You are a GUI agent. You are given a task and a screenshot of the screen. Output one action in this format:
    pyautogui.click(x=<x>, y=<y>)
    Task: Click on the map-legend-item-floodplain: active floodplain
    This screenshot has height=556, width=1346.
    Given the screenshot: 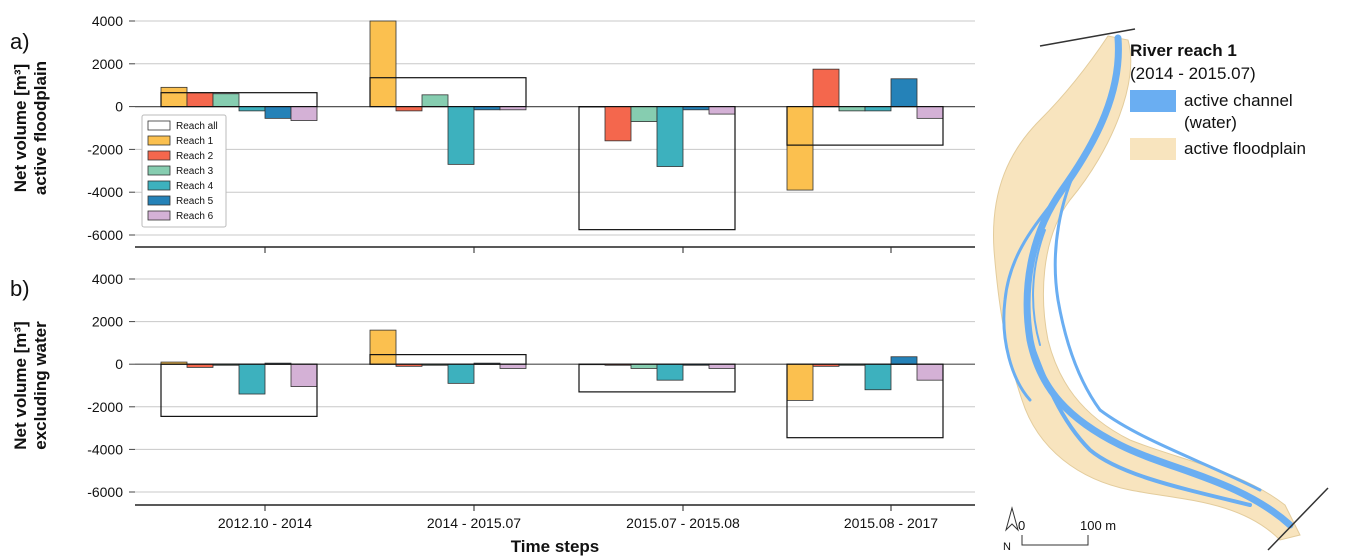 What is the action you would take?
    pyautogui.click(x=1235, y=149)
    